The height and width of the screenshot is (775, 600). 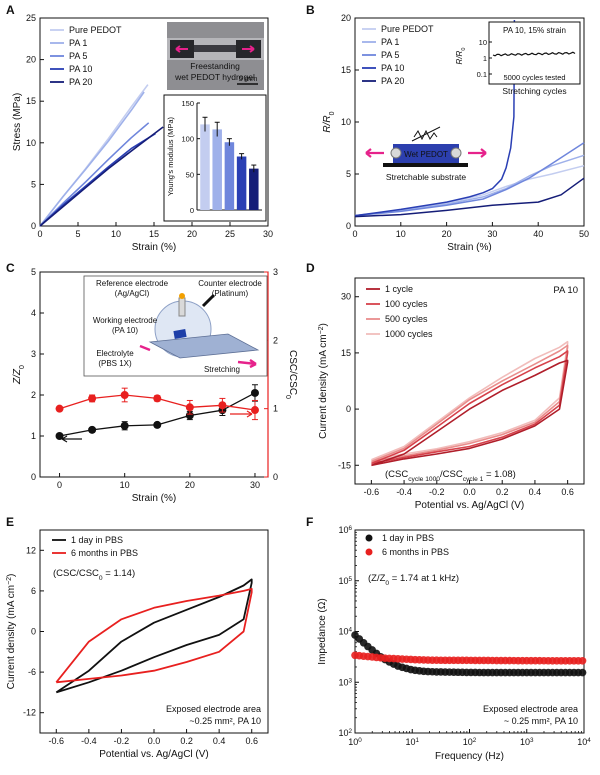 I want to click on panel-e-x-tick-label: 0.0, so click(x=154, y=741).